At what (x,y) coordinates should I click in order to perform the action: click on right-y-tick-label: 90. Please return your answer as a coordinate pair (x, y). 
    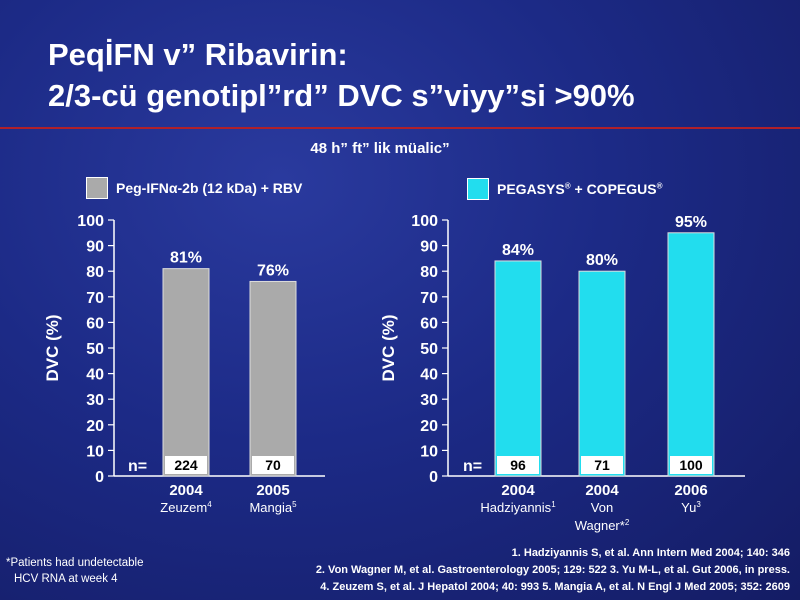
    Looking at the image, I should click on (429, 247).